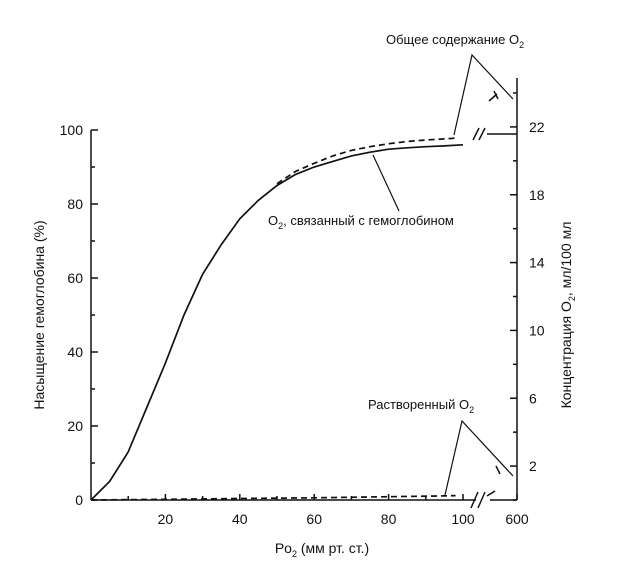 Image resolution: width=640 pixels, height=570 pixels. What do you see at coordinates (75, 352) in the screenshot?
I see `y-left-tick-label: 40` at bounding box center [75, 352].